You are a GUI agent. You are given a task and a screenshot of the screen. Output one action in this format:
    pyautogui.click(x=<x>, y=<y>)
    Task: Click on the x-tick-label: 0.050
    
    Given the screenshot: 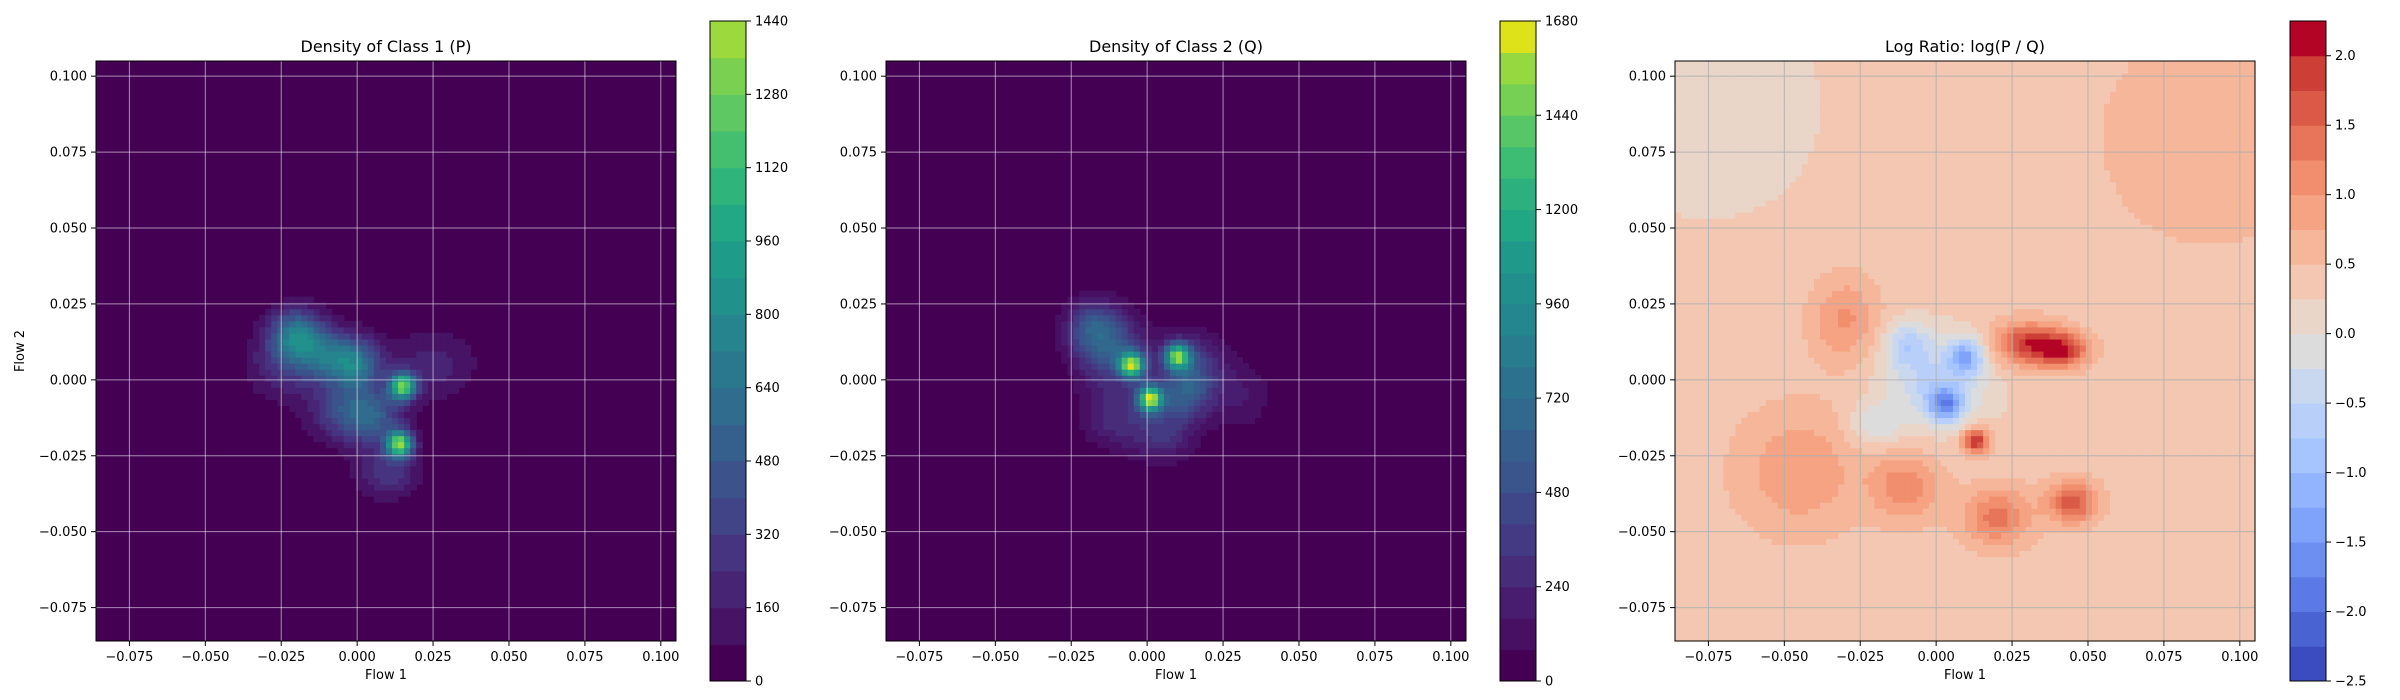 What is the action you would take?
    pyautogui.click(x=508, y=657)
    